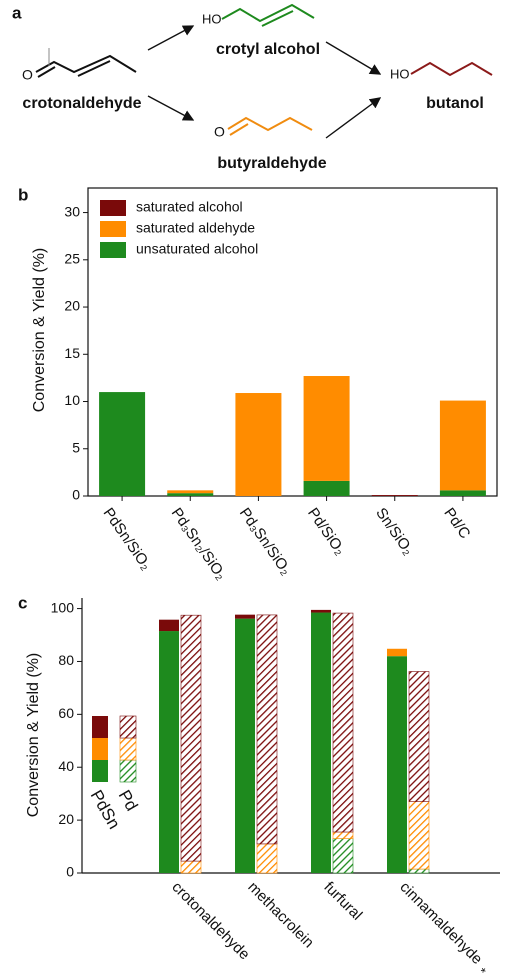  I want to click on butanol-structure: HO, so click(441, 71).